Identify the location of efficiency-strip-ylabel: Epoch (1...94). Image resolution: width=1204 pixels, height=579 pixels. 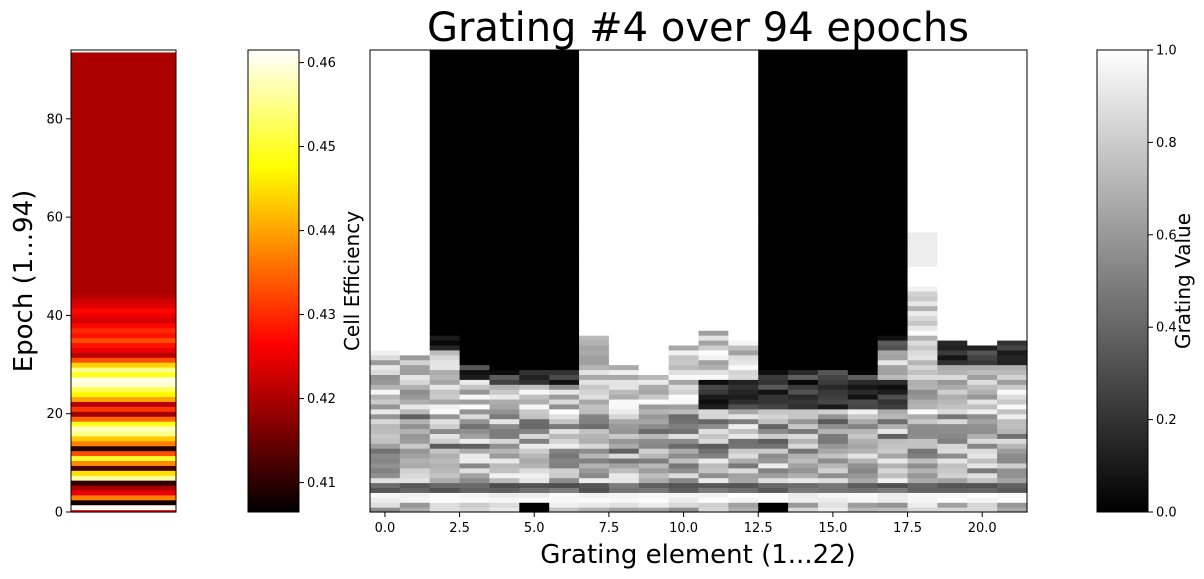
(24, 281).